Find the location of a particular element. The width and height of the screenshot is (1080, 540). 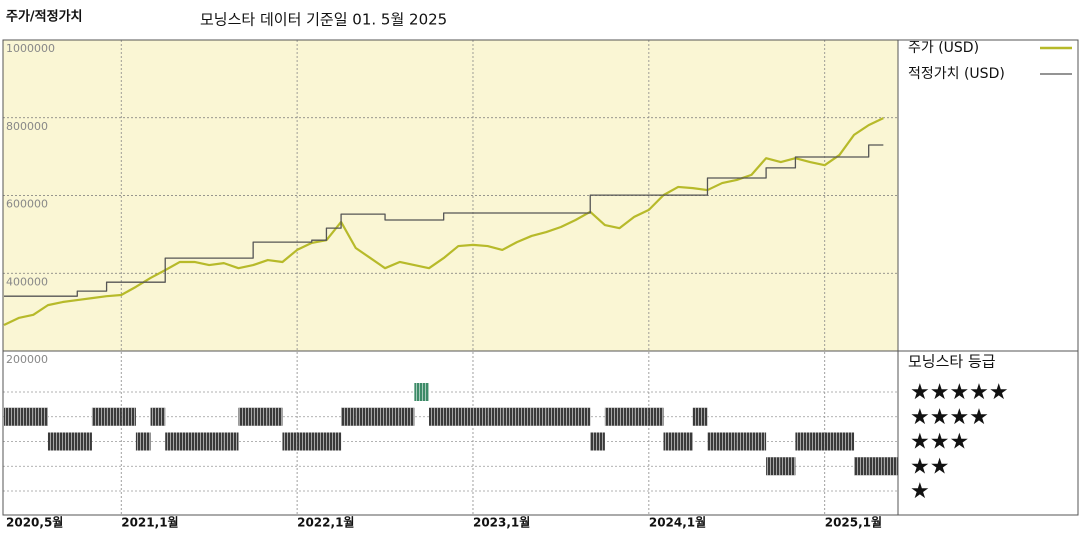

y-tick-label: 200000 is located at coordinates (27, 359).